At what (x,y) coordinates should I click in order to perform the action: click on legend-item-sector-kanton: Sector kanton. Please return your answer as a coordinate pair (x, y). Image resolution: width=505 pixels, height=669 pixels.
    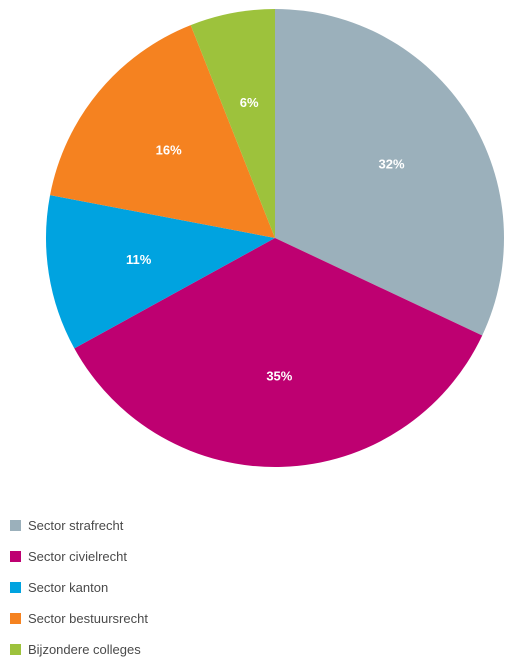
    Looking at the image, I should click on (79, 587).